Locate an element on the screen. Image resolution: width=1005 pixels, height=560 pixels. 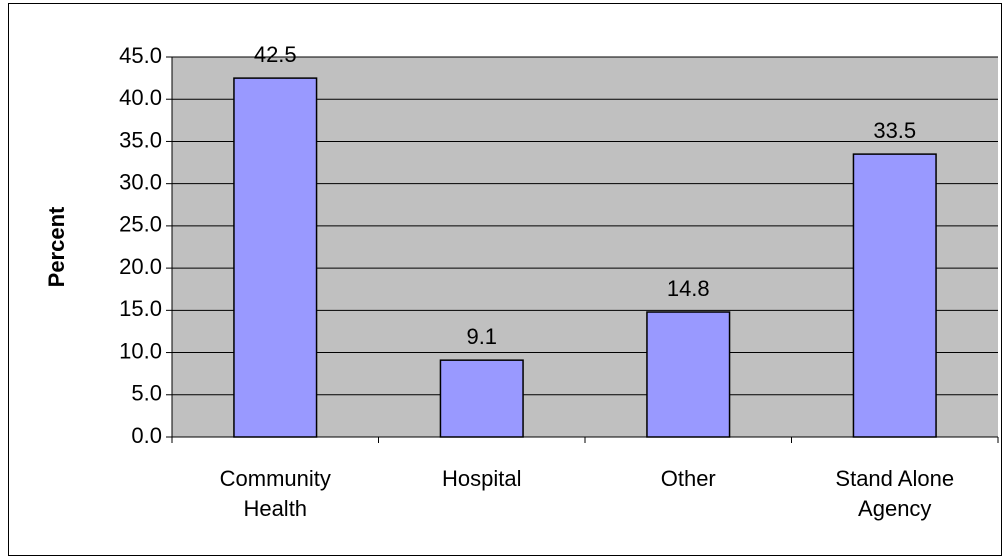
y-tick-label: 25.0 is located at coordinates (140, 224).